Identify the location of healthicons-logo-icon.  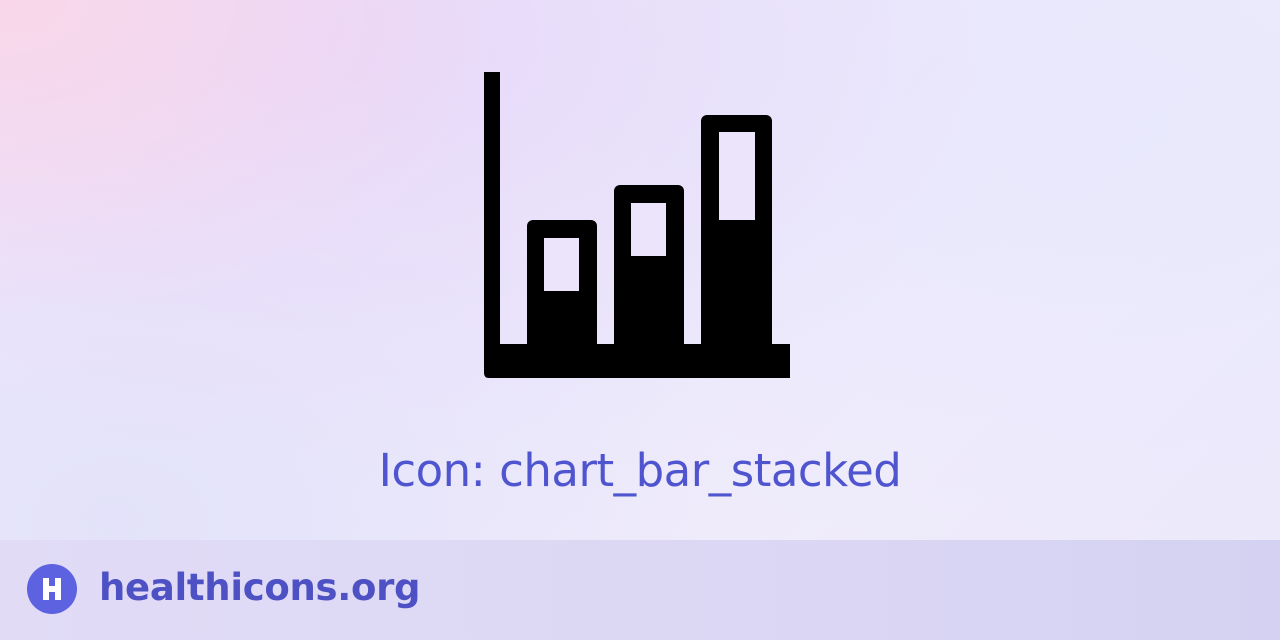
(52, 589).